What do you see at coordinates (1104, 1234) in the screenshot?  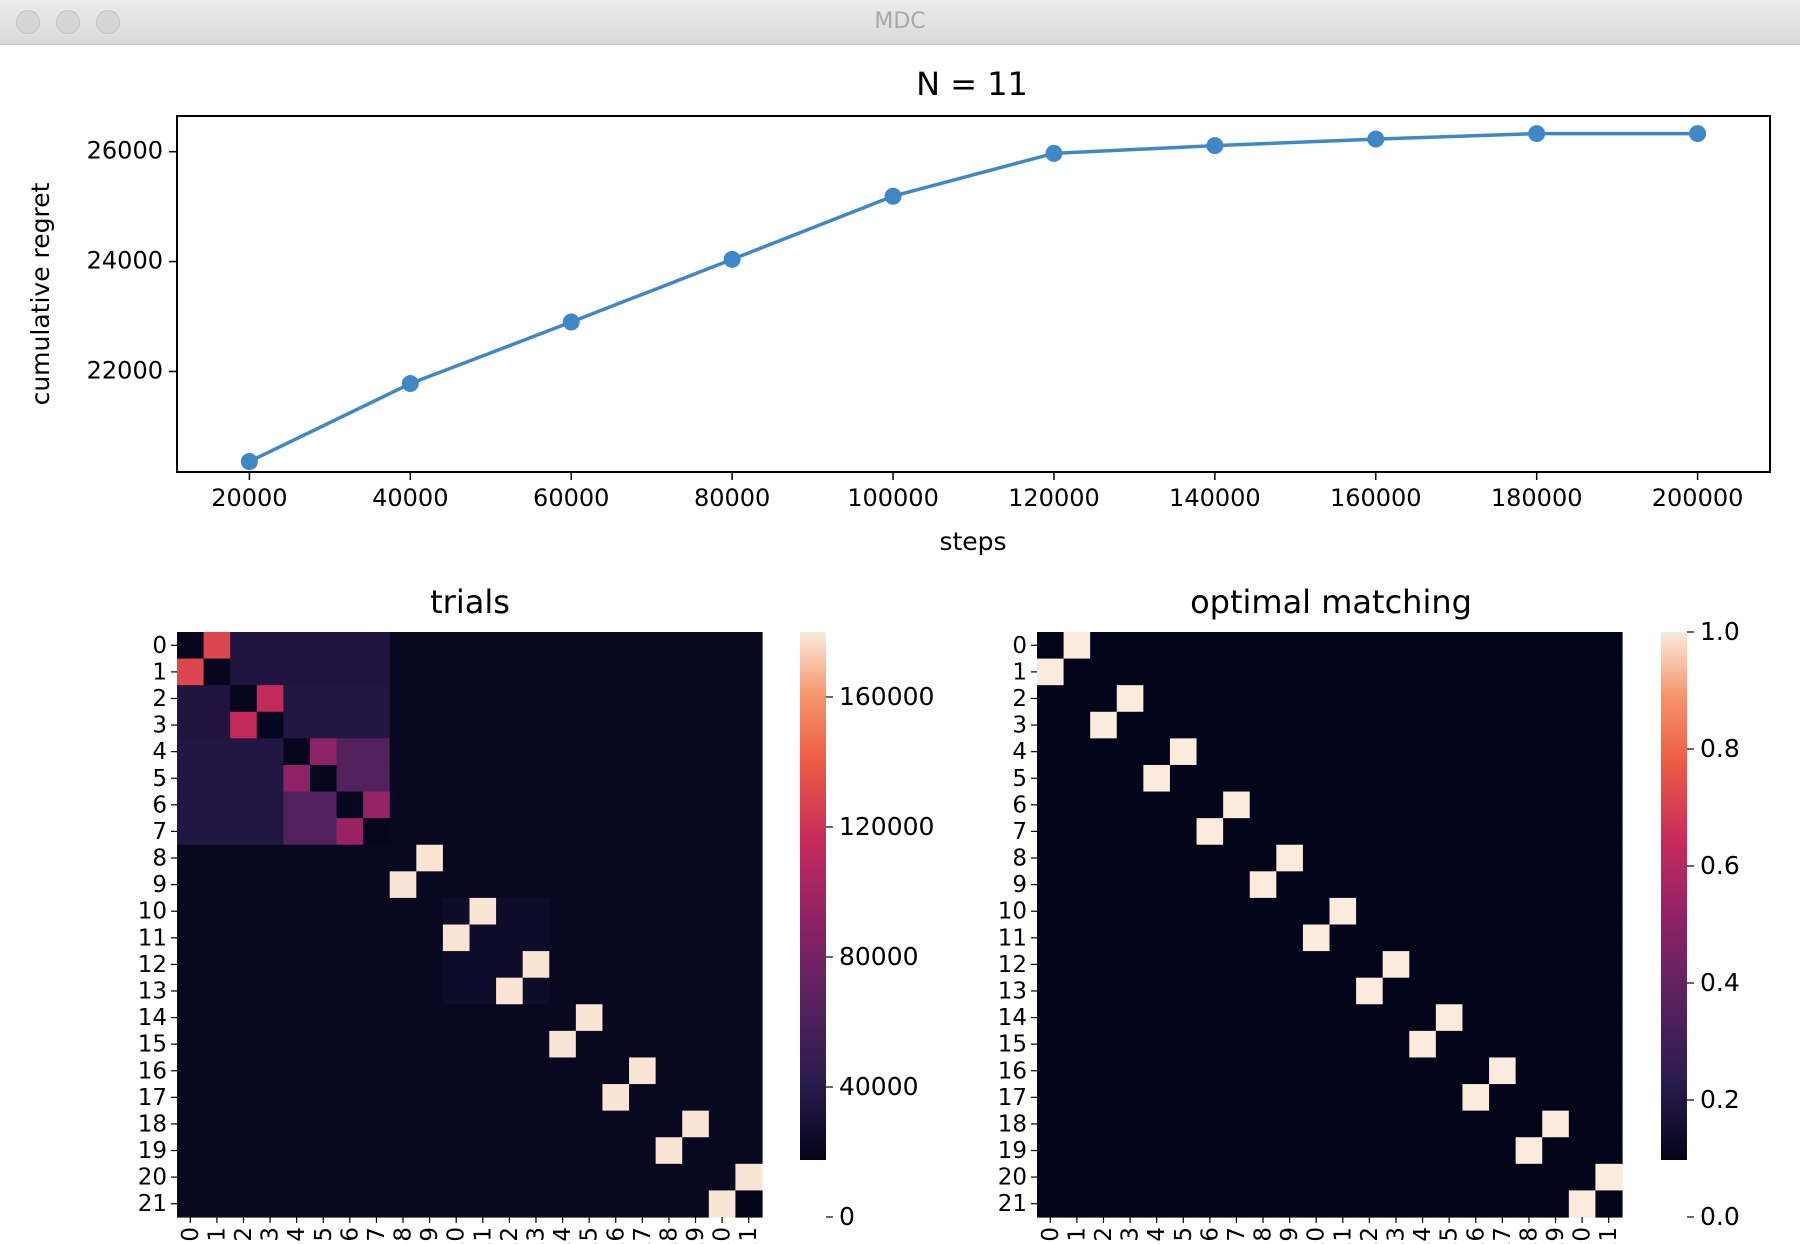 I see `col-tick-label: 2` at bounding box center [1104, 1234].